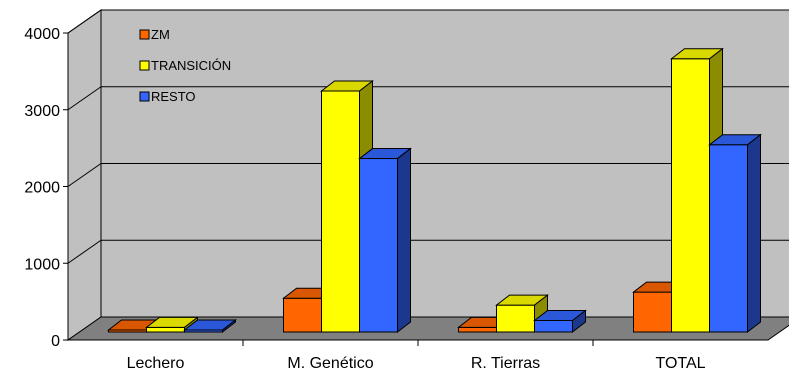 The height and width of the screenshot is (380, 789). What do you see at coordinates (42, 34) in the screenshot?
I see `y-tick-label: 4000` at bounding box center [42, 34].